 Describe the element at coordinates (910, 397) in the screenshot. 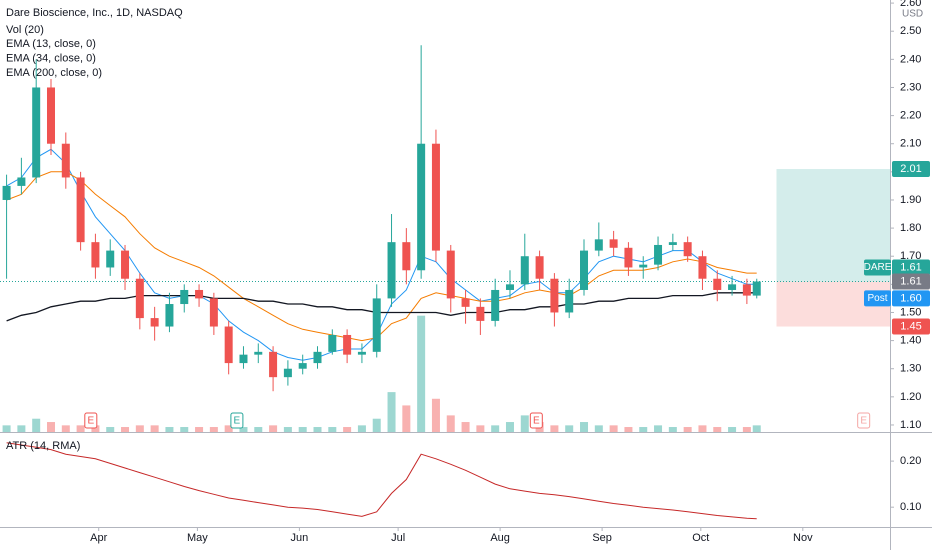

I see `y-tick-label: 1.20` at that location.